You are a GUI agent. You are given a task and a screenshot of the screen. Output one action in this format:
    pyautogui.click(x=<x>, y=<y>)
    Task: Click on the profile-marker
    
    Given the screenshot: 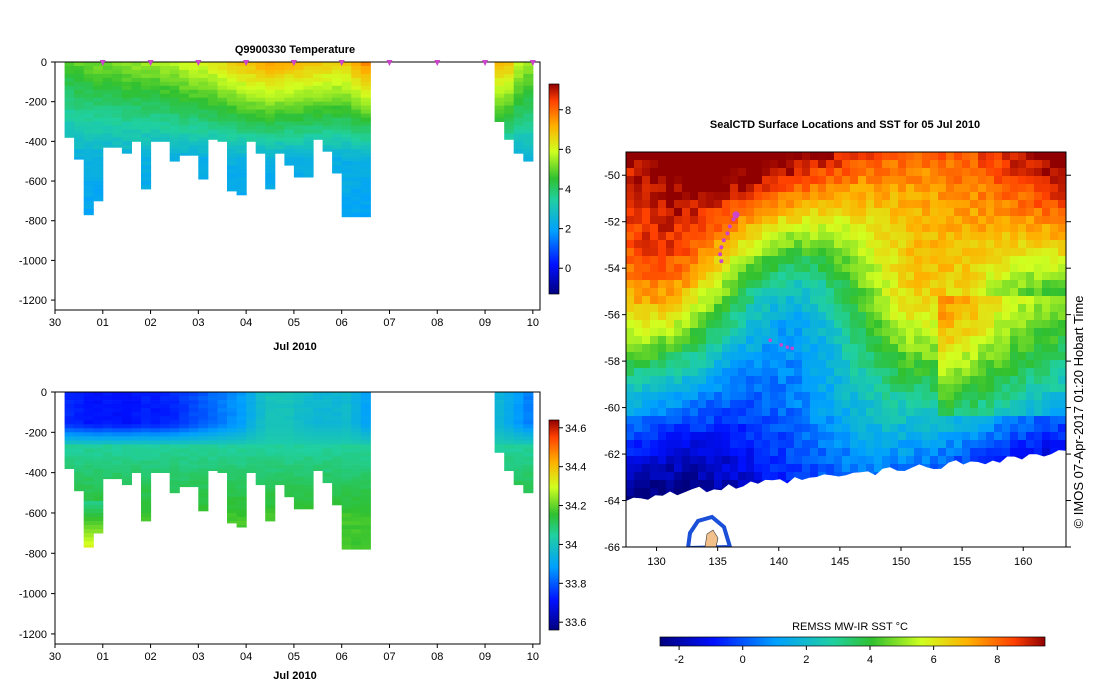 What is the action you would take?
    pyautogui.click(x=341, y=63)
    